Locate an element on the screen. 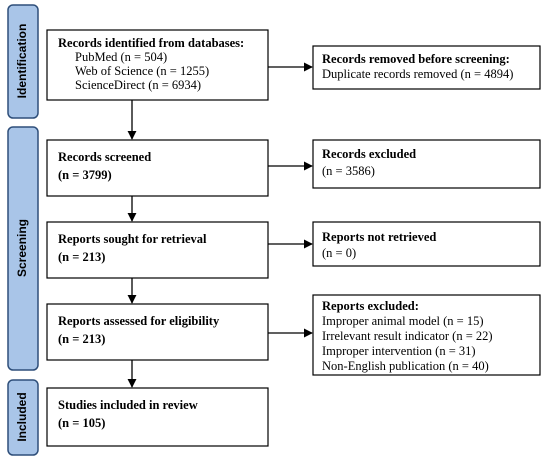  box-title: Studies included in review is located at coordinates (128, 405).